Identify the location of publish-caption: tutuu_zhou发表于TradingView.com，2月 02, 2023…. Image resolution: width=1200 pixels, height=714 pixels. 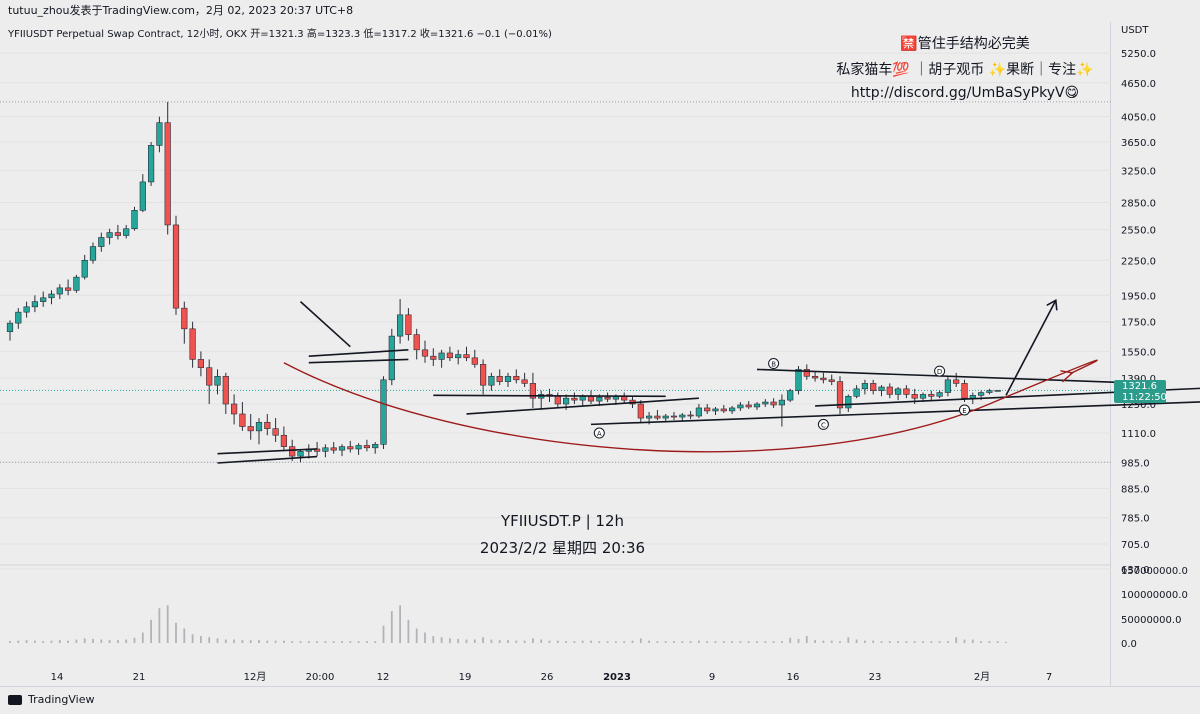
(600, 11).